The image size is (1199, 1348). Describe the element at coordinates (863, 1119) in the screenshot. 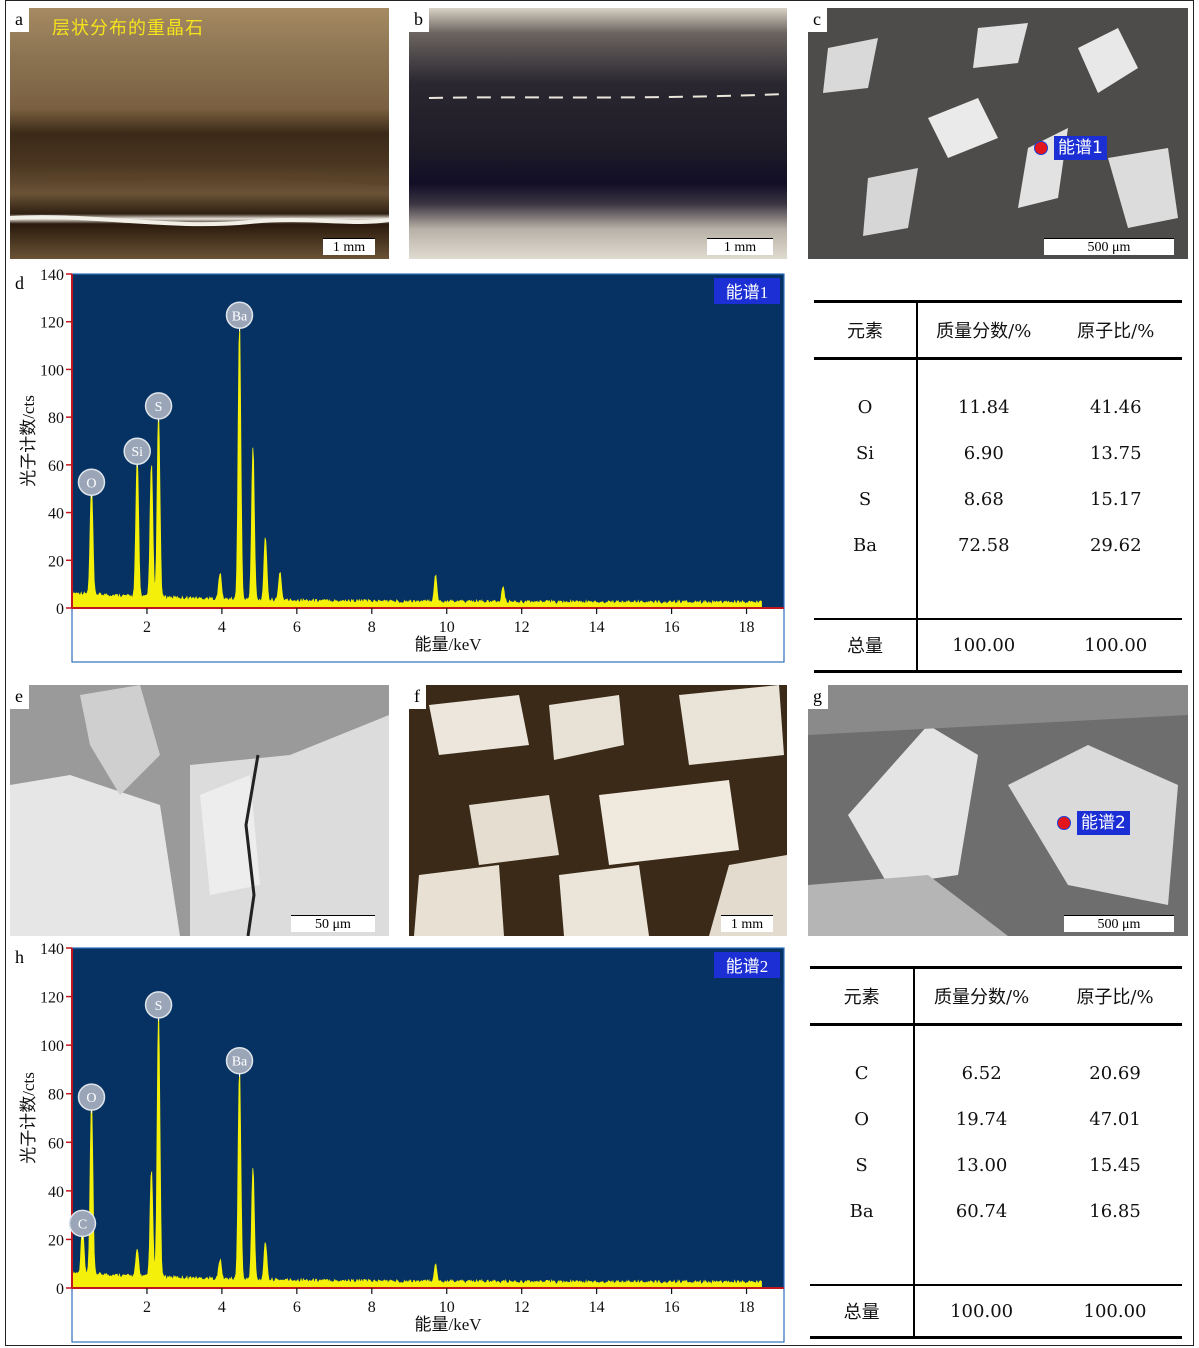

I see `table-cell: O` at that location.